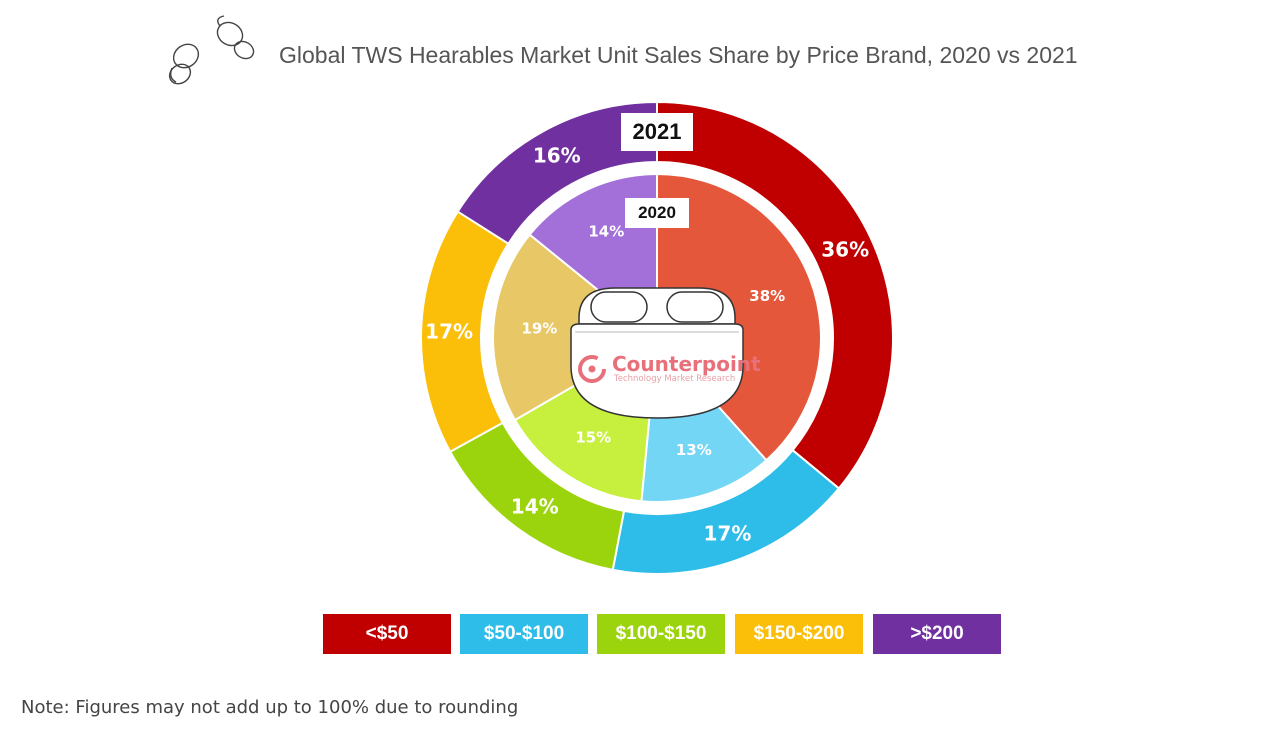  Describe the element at coordinates (675, 379) in the screenshot. I see `brand-tagline: Technology Market Research` at that location.